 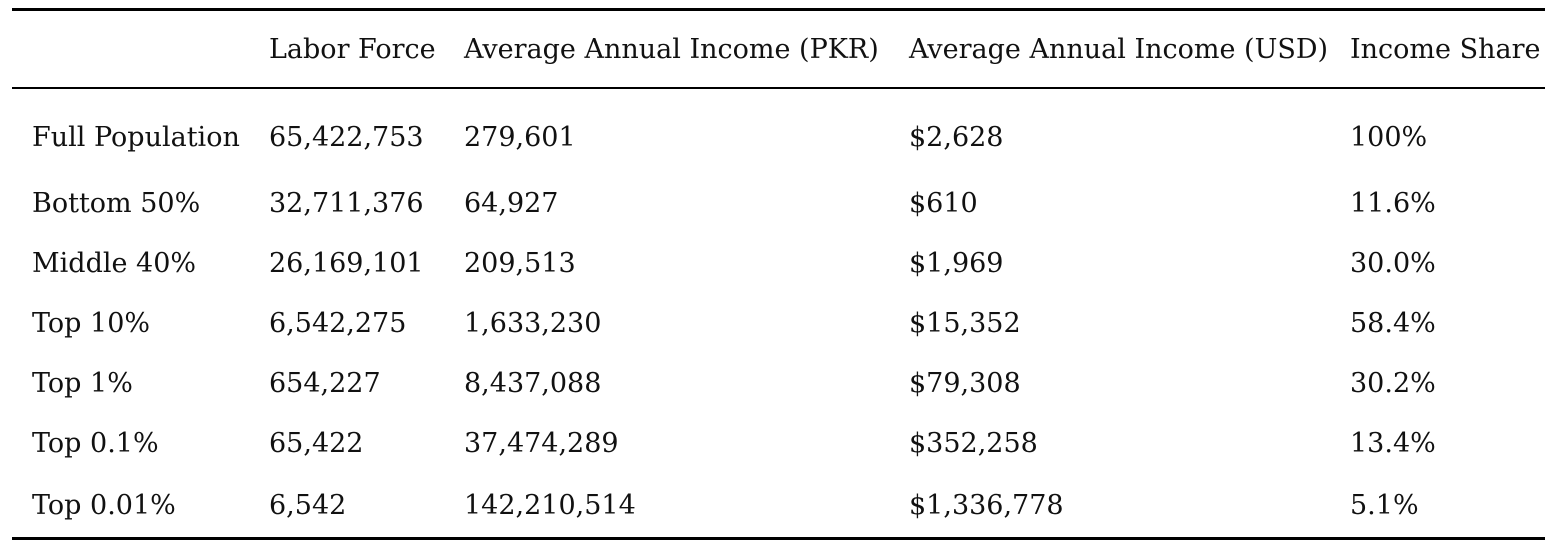 What do you see at coordinates (346, 137) in the screenshot?
I see `labor-force-cell: 65,422,753` at bounding box center [346, 137].